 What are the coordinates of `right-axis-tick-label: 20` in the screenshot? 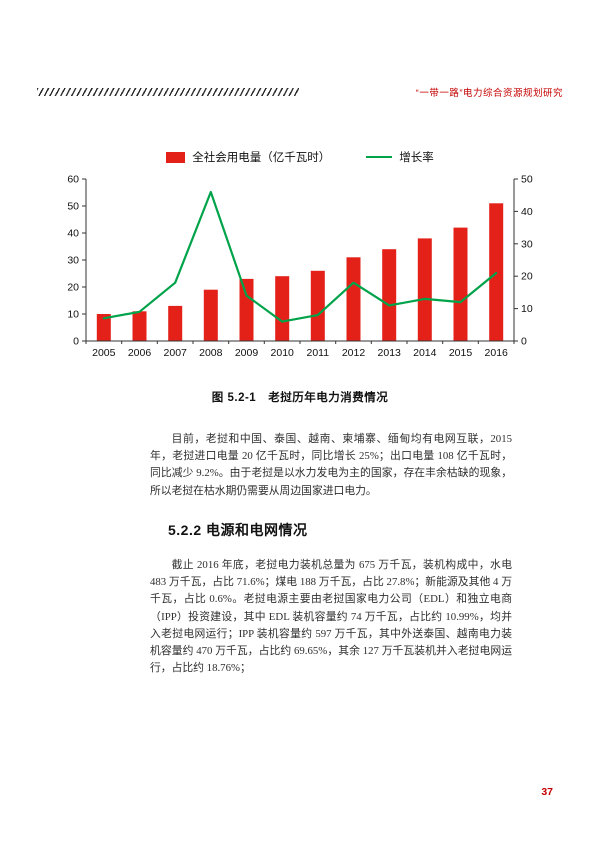 It's located at (527, 277).